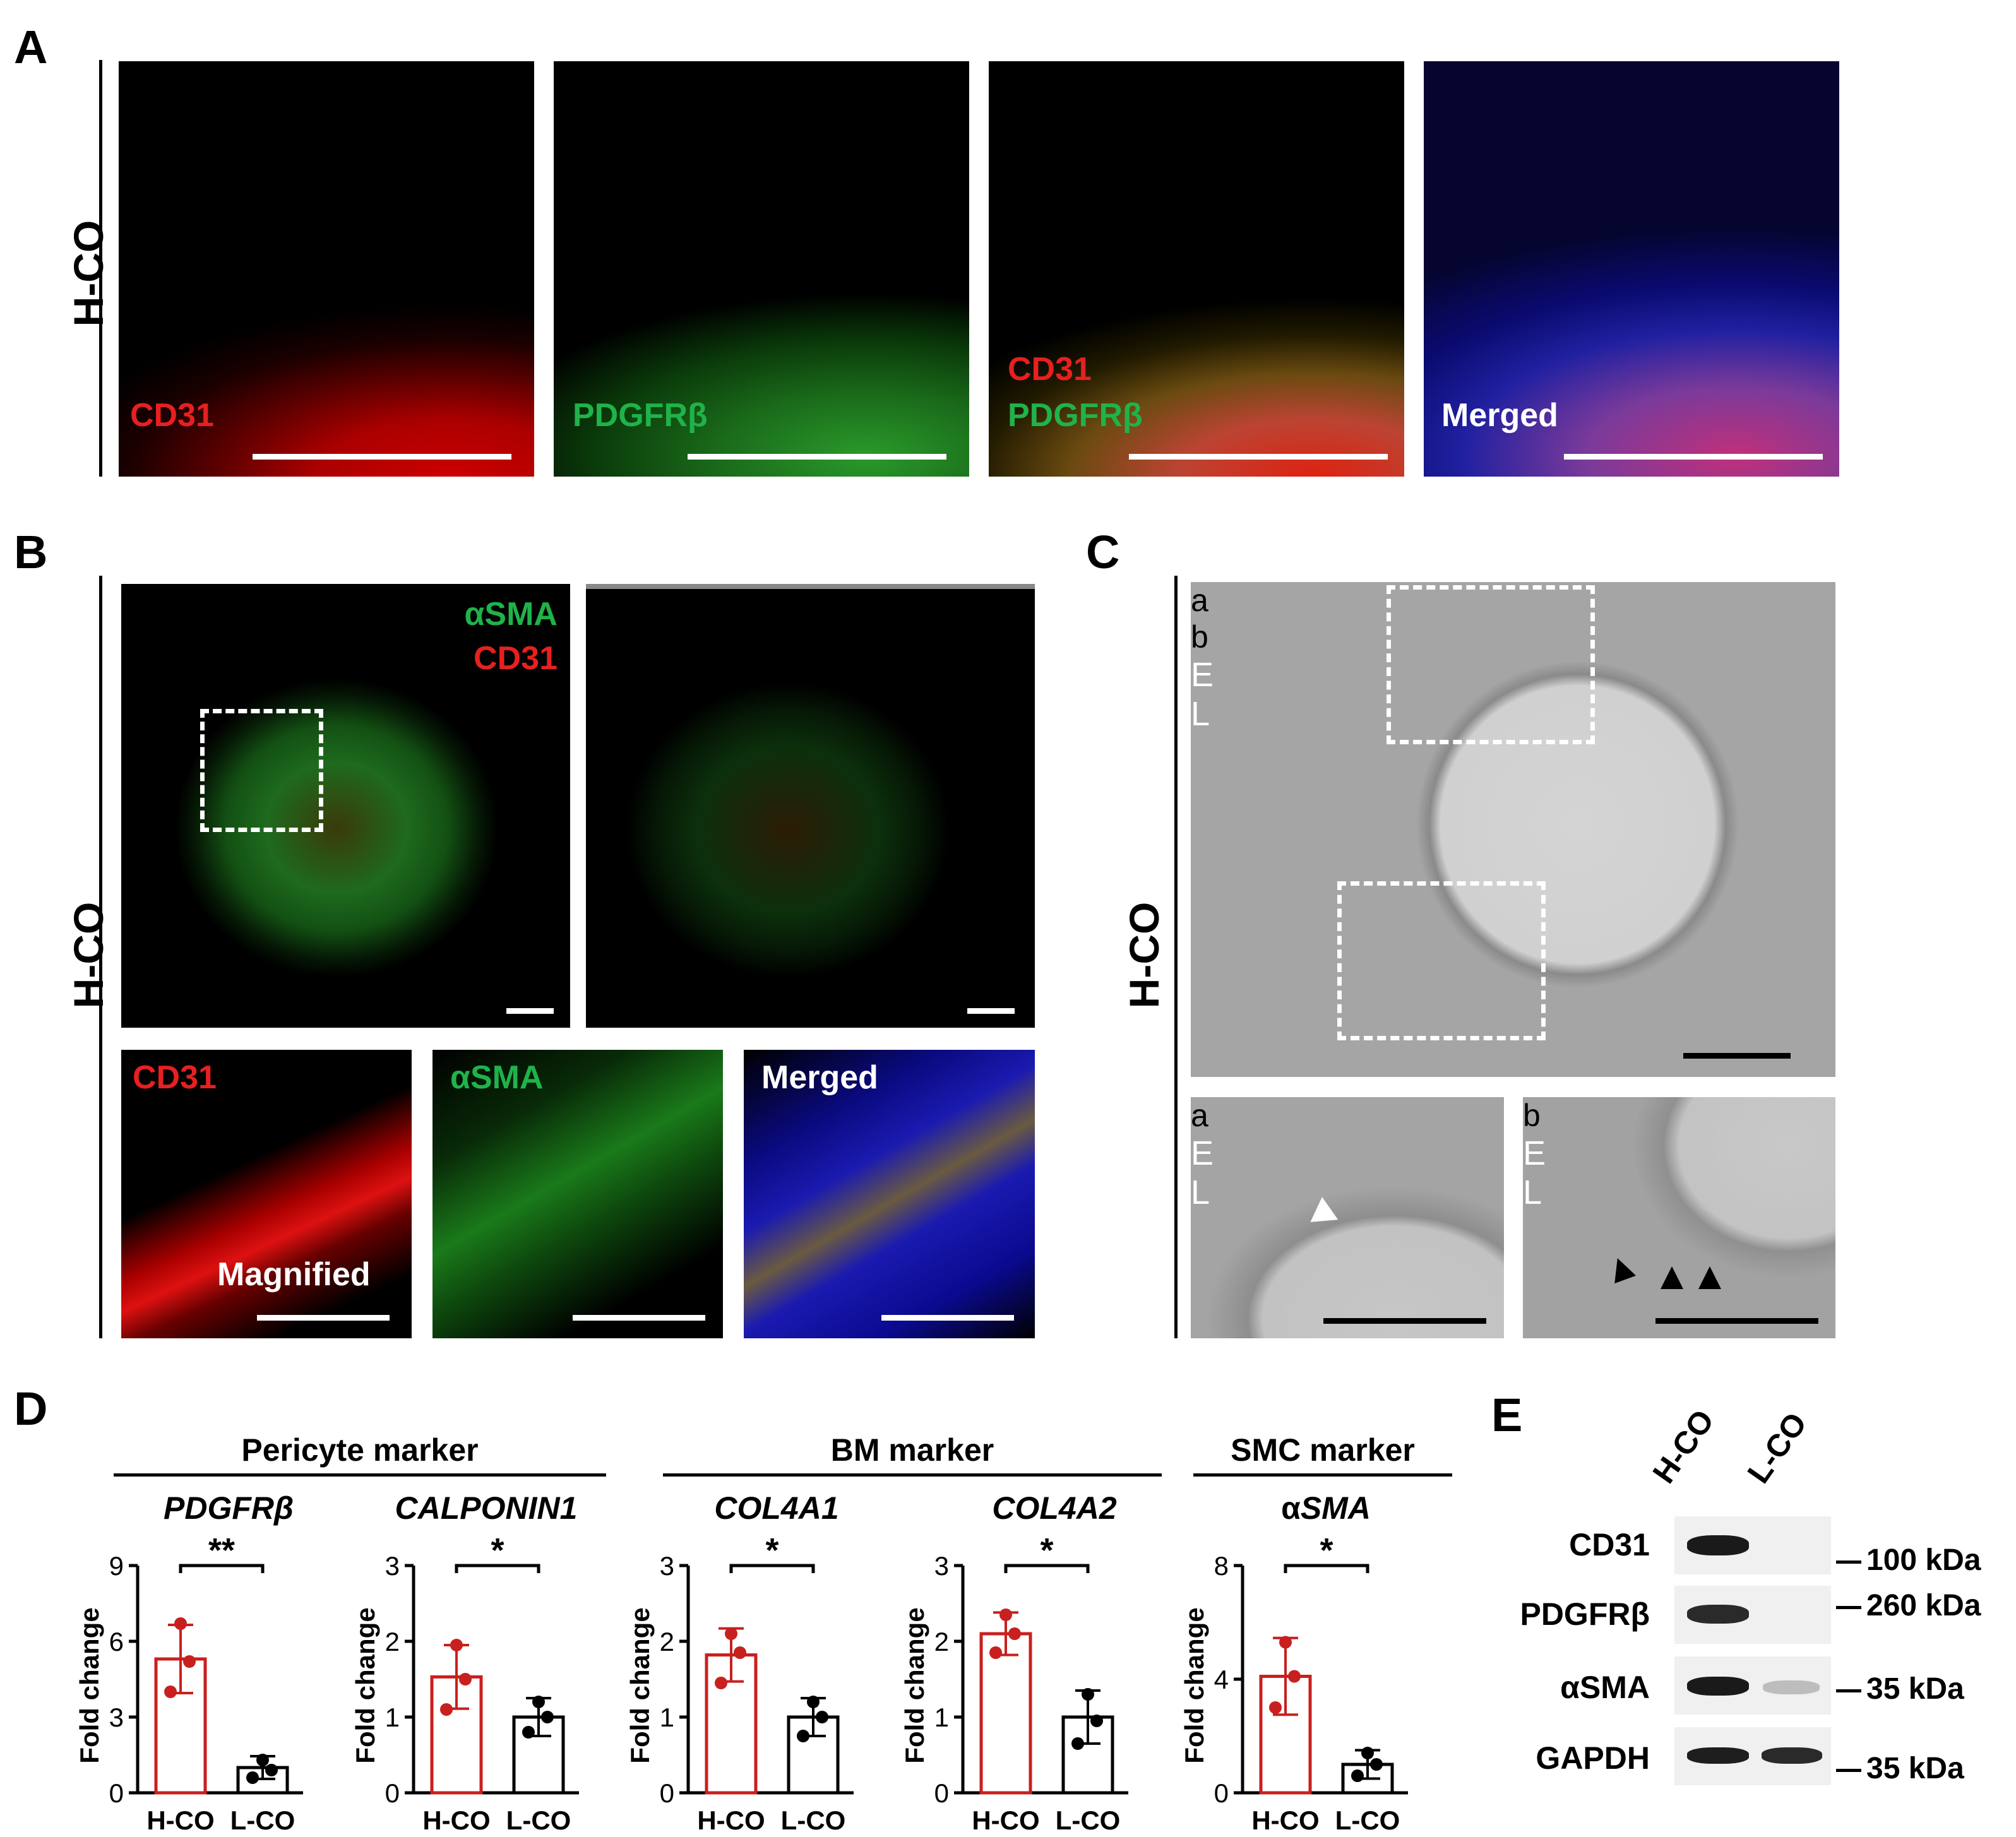 Image resolution: width=2016 pixels, height=1837 pixels. Describe the element at coordinates (1752, 1615) in the screenshot. I see `wb-blot-pdgfrb` at that location.